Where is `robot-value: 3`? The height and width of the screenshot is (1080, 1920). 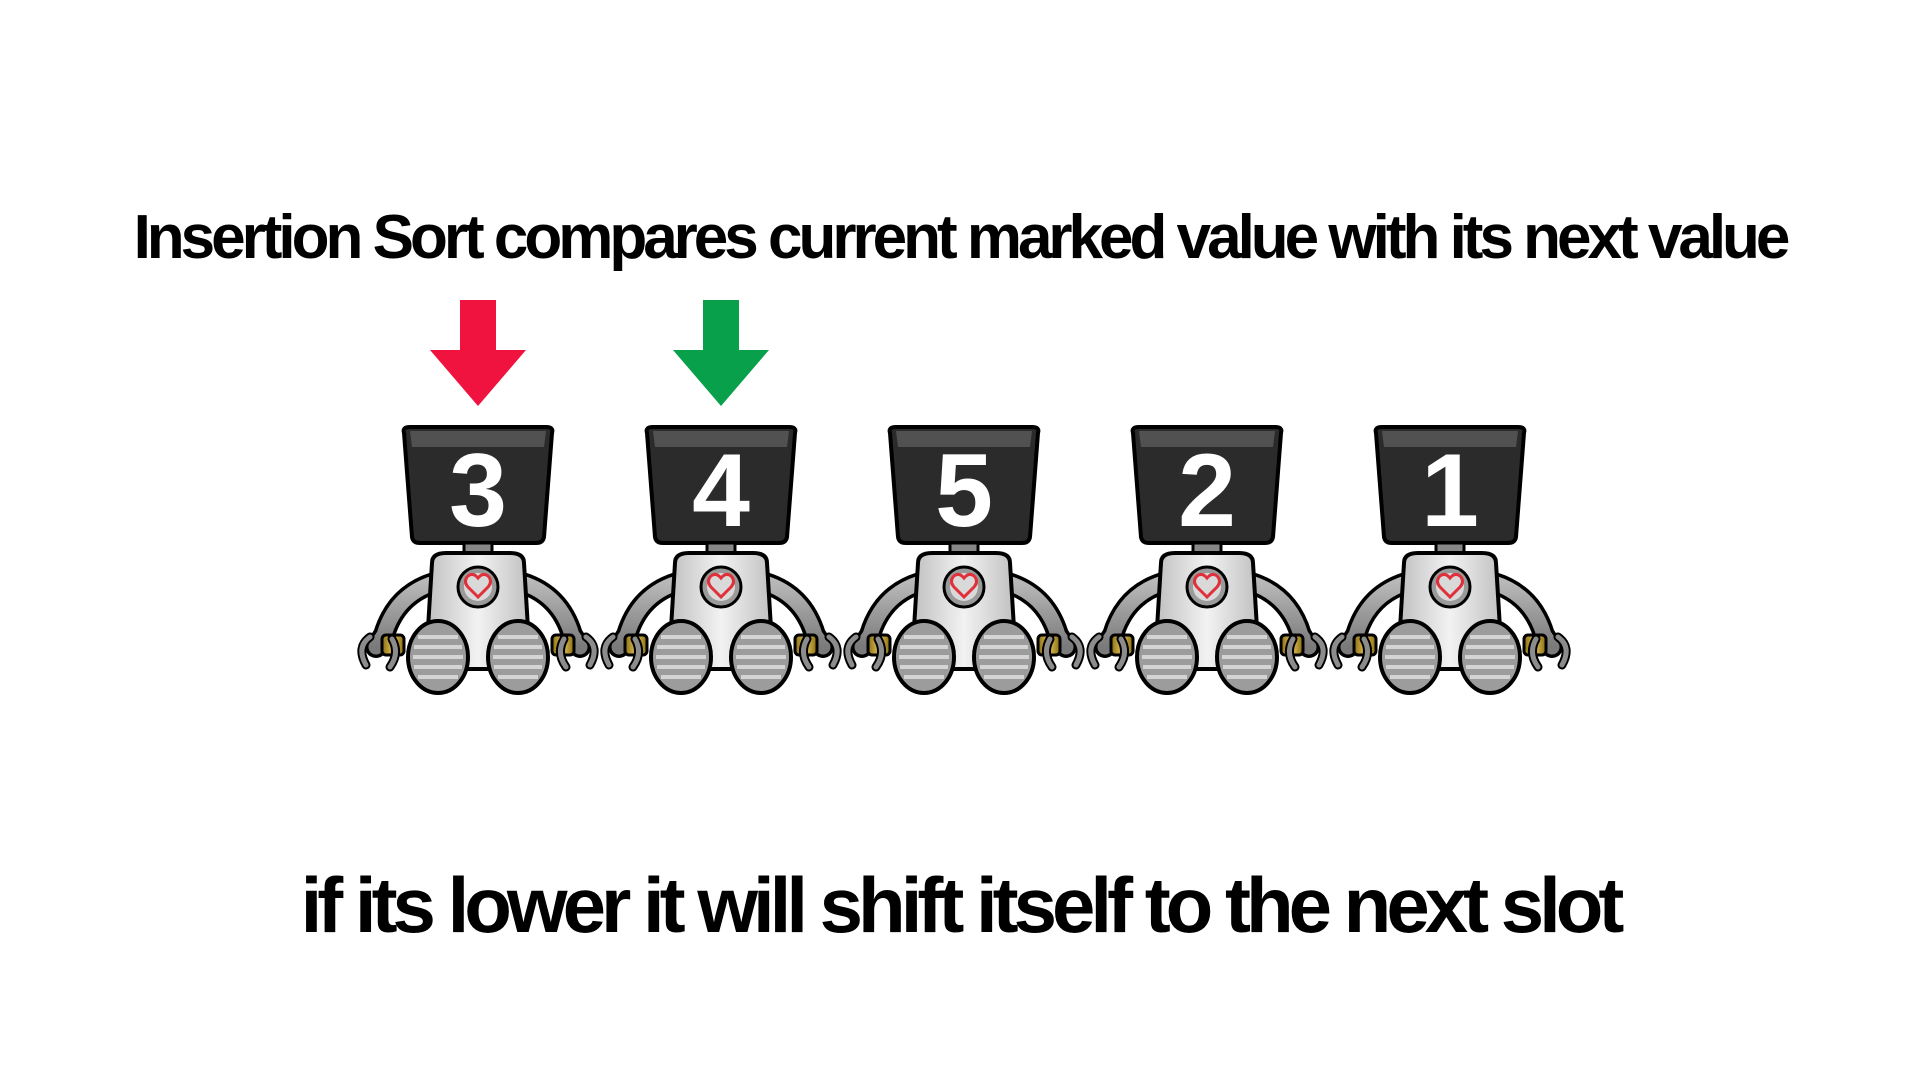 robot-value: 3 is located at coordinates (478, 491).